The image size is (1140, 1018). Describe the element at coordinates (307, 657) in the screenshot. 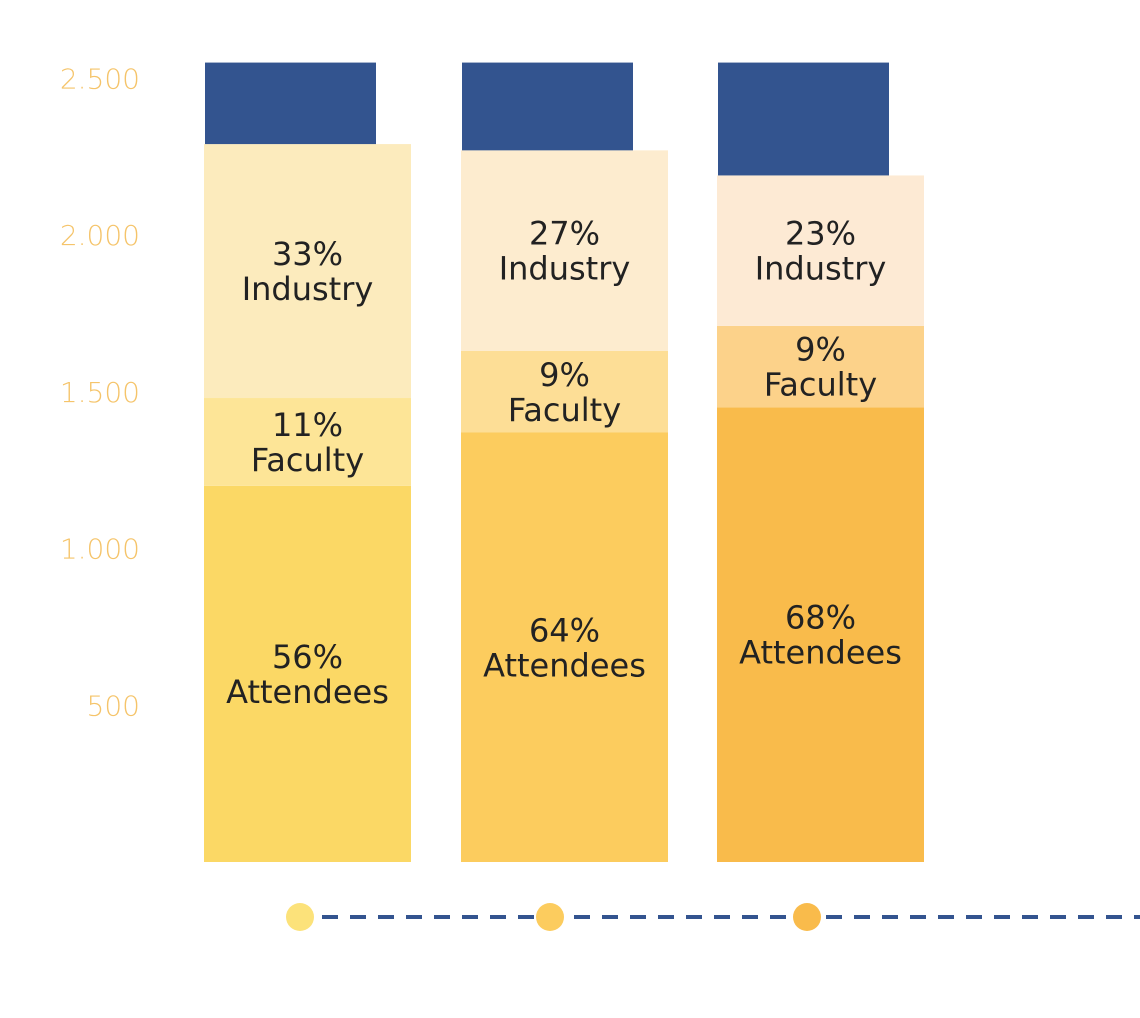

I see `segment-percent-label: 56%` at that location.